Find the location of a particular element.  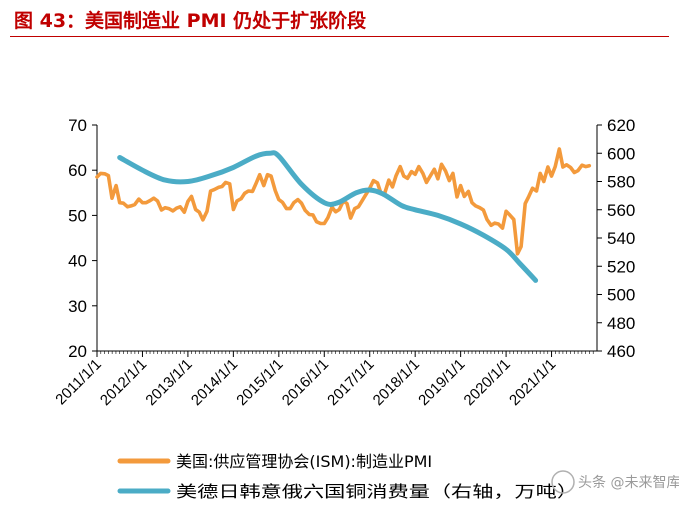

y-right-tick-label: 620 is located at coordinates (621, 125).